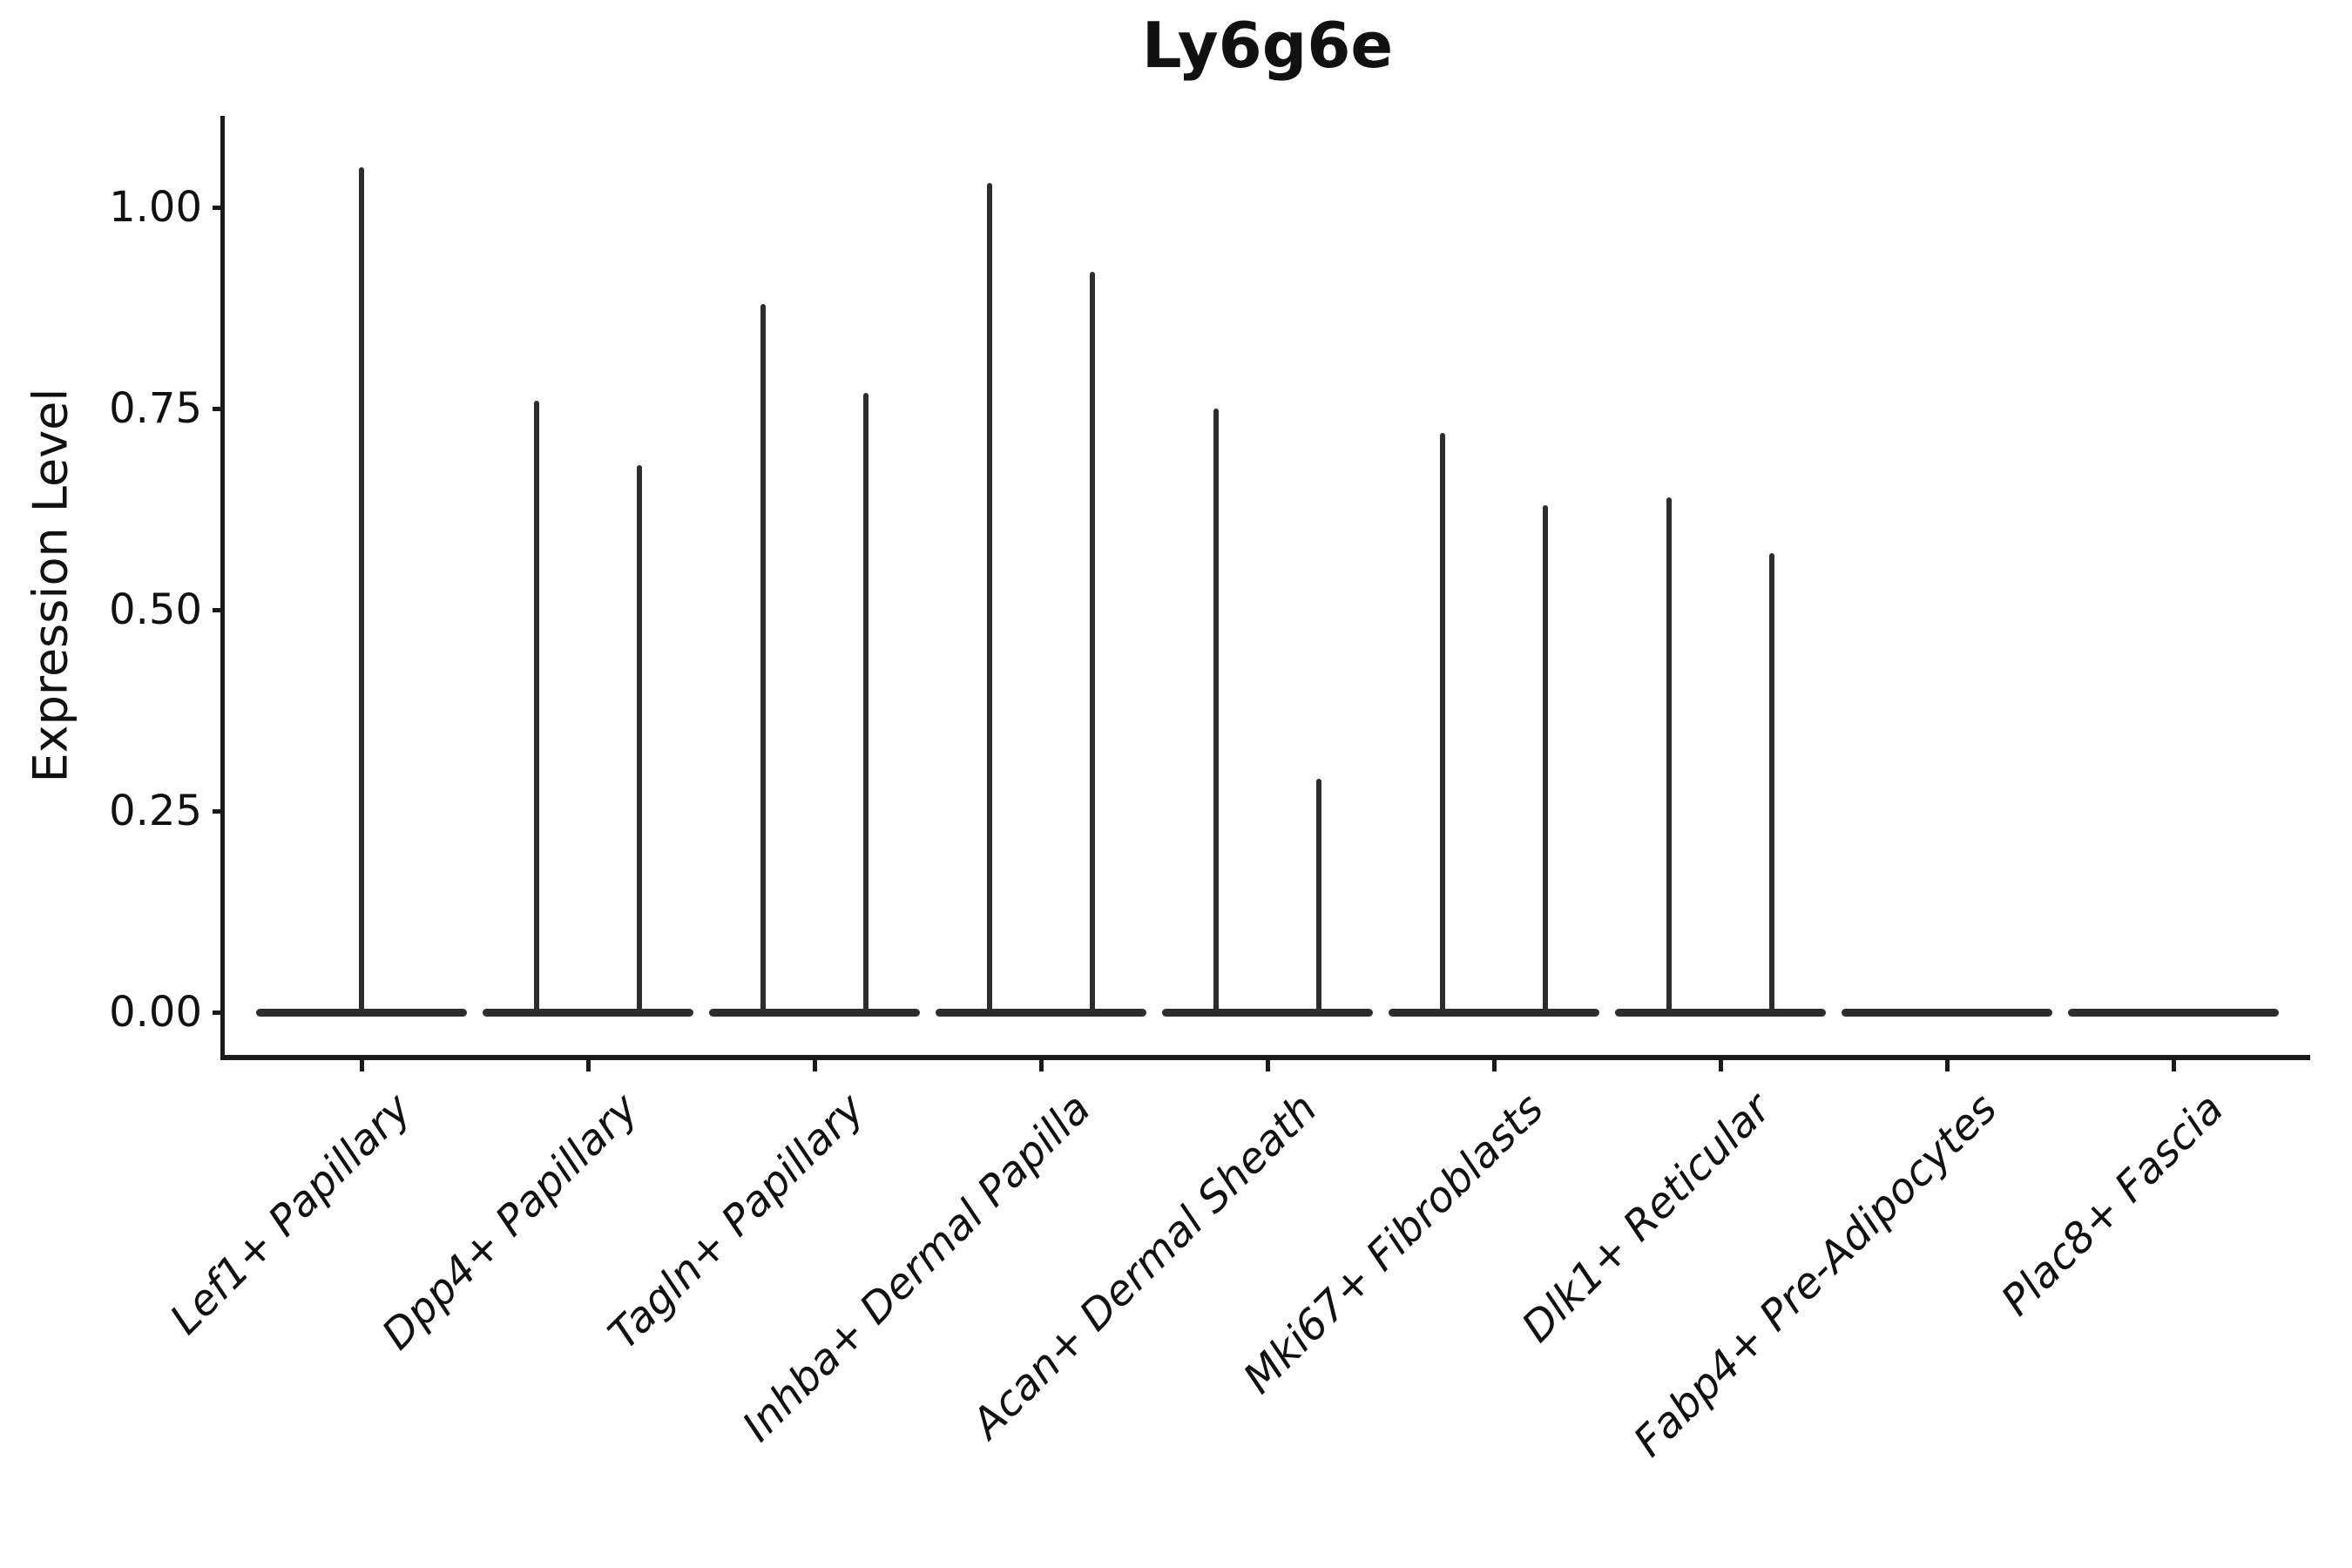 The image size is (2352, 1568). I want to click on x-tick-label: Lef1+ Papillary, so click(292, 1214).